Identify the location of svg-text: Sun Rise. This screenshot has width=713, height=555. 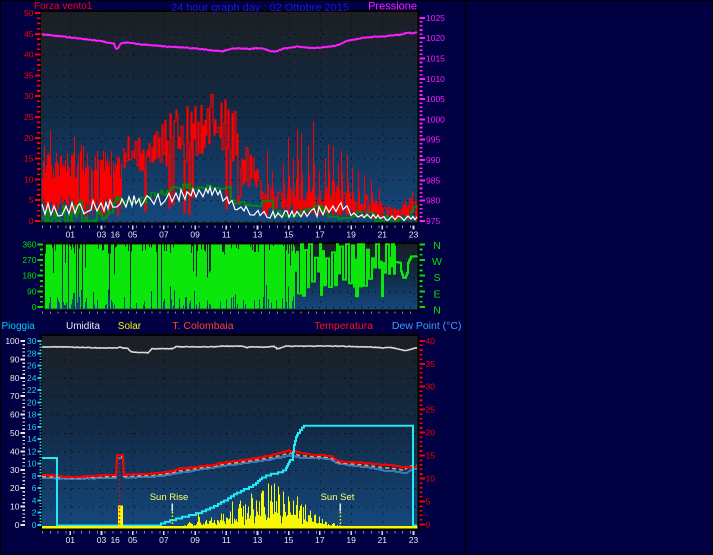
(169, 497).